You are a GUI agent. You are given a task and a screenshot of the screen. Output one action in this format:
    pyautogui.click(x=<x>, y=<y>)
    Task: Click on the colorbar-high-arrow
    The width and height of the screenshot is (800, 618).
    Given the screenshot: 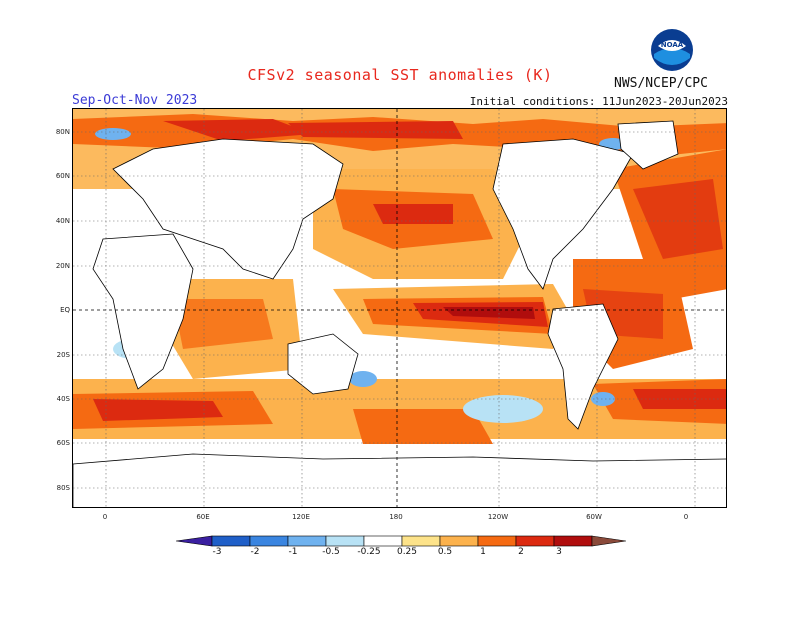 What is the action you would take?
    pyautogui.click(x=609, y=541)
    